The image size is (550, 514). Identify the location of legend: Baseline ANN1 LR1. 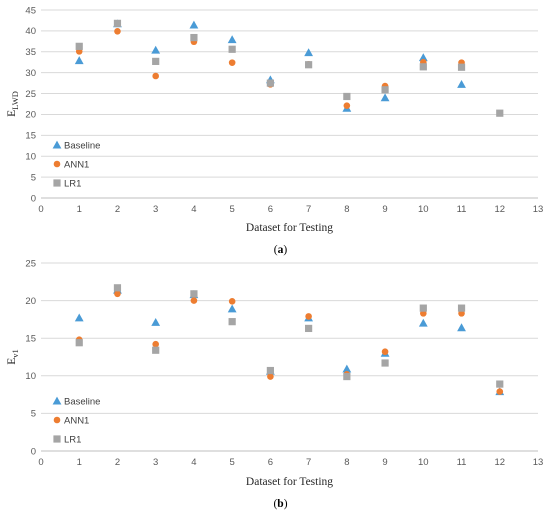
(76, 164).